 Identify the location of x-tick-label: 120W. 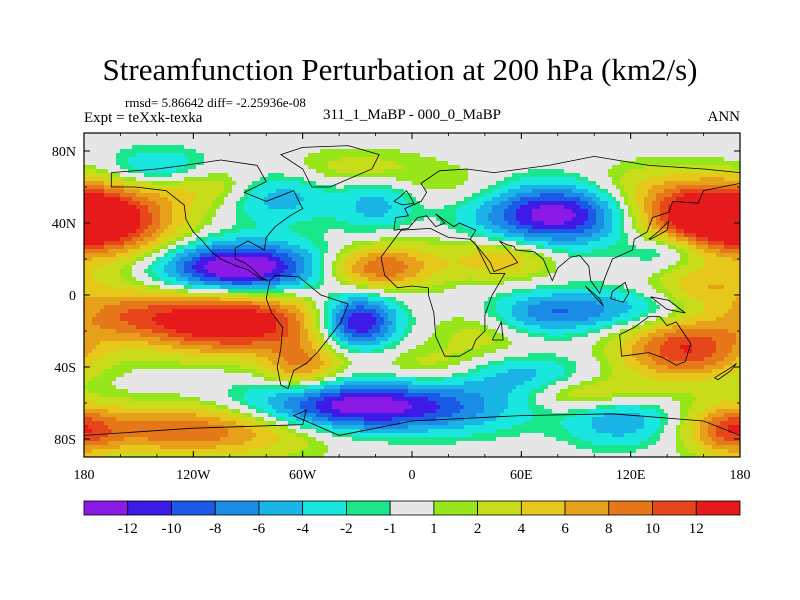
(193, 475).